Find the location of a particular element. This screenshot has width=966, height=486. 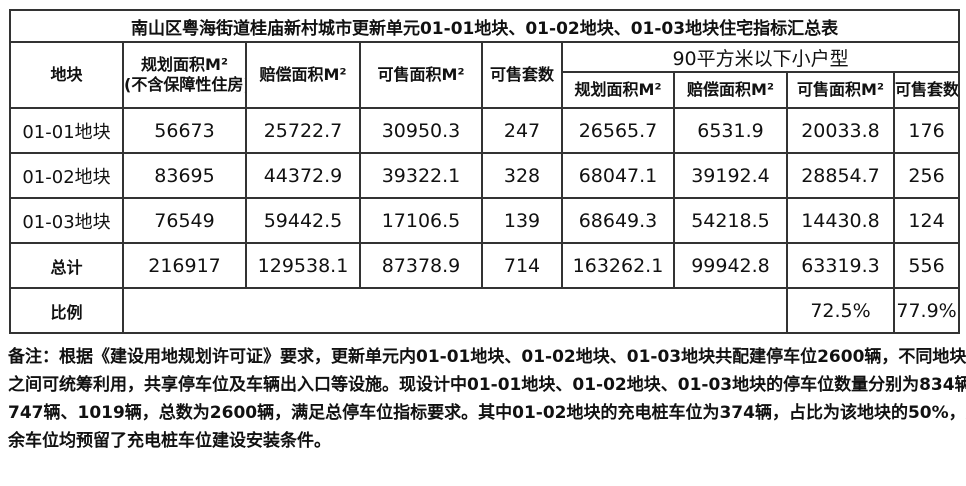

ratio-saleable-area: 72.5% is located at coordinates (840, 310).